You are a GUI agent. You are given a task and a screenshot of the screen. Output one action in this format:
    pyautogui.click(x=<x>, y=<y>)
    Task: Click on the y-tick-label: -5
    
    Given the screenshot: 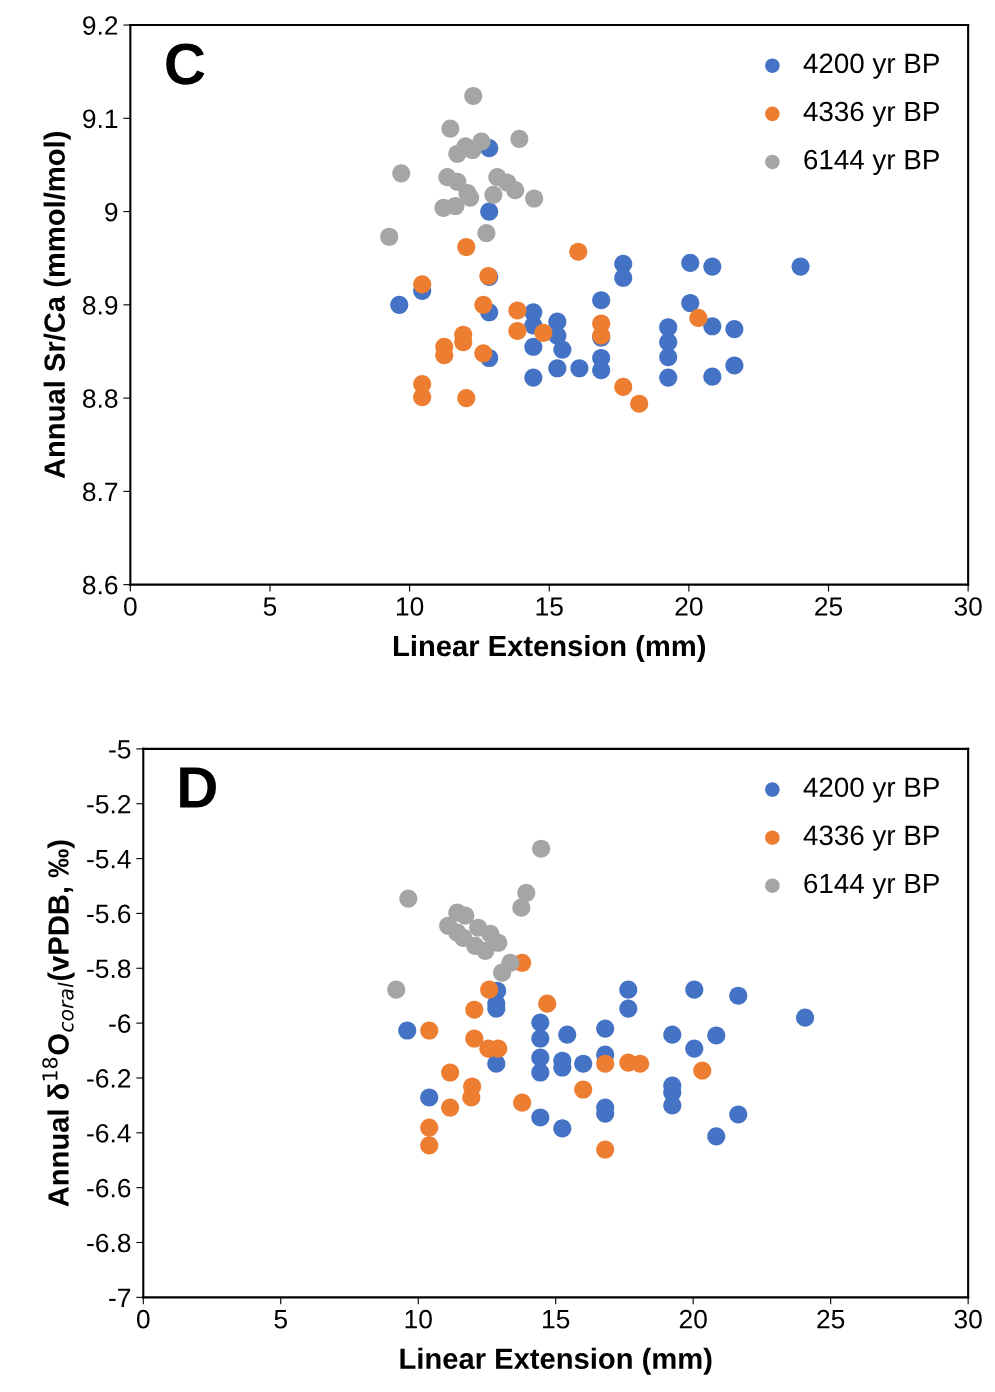 What is the action you would take?
    pyautogui.click(x=120, y=749)
    